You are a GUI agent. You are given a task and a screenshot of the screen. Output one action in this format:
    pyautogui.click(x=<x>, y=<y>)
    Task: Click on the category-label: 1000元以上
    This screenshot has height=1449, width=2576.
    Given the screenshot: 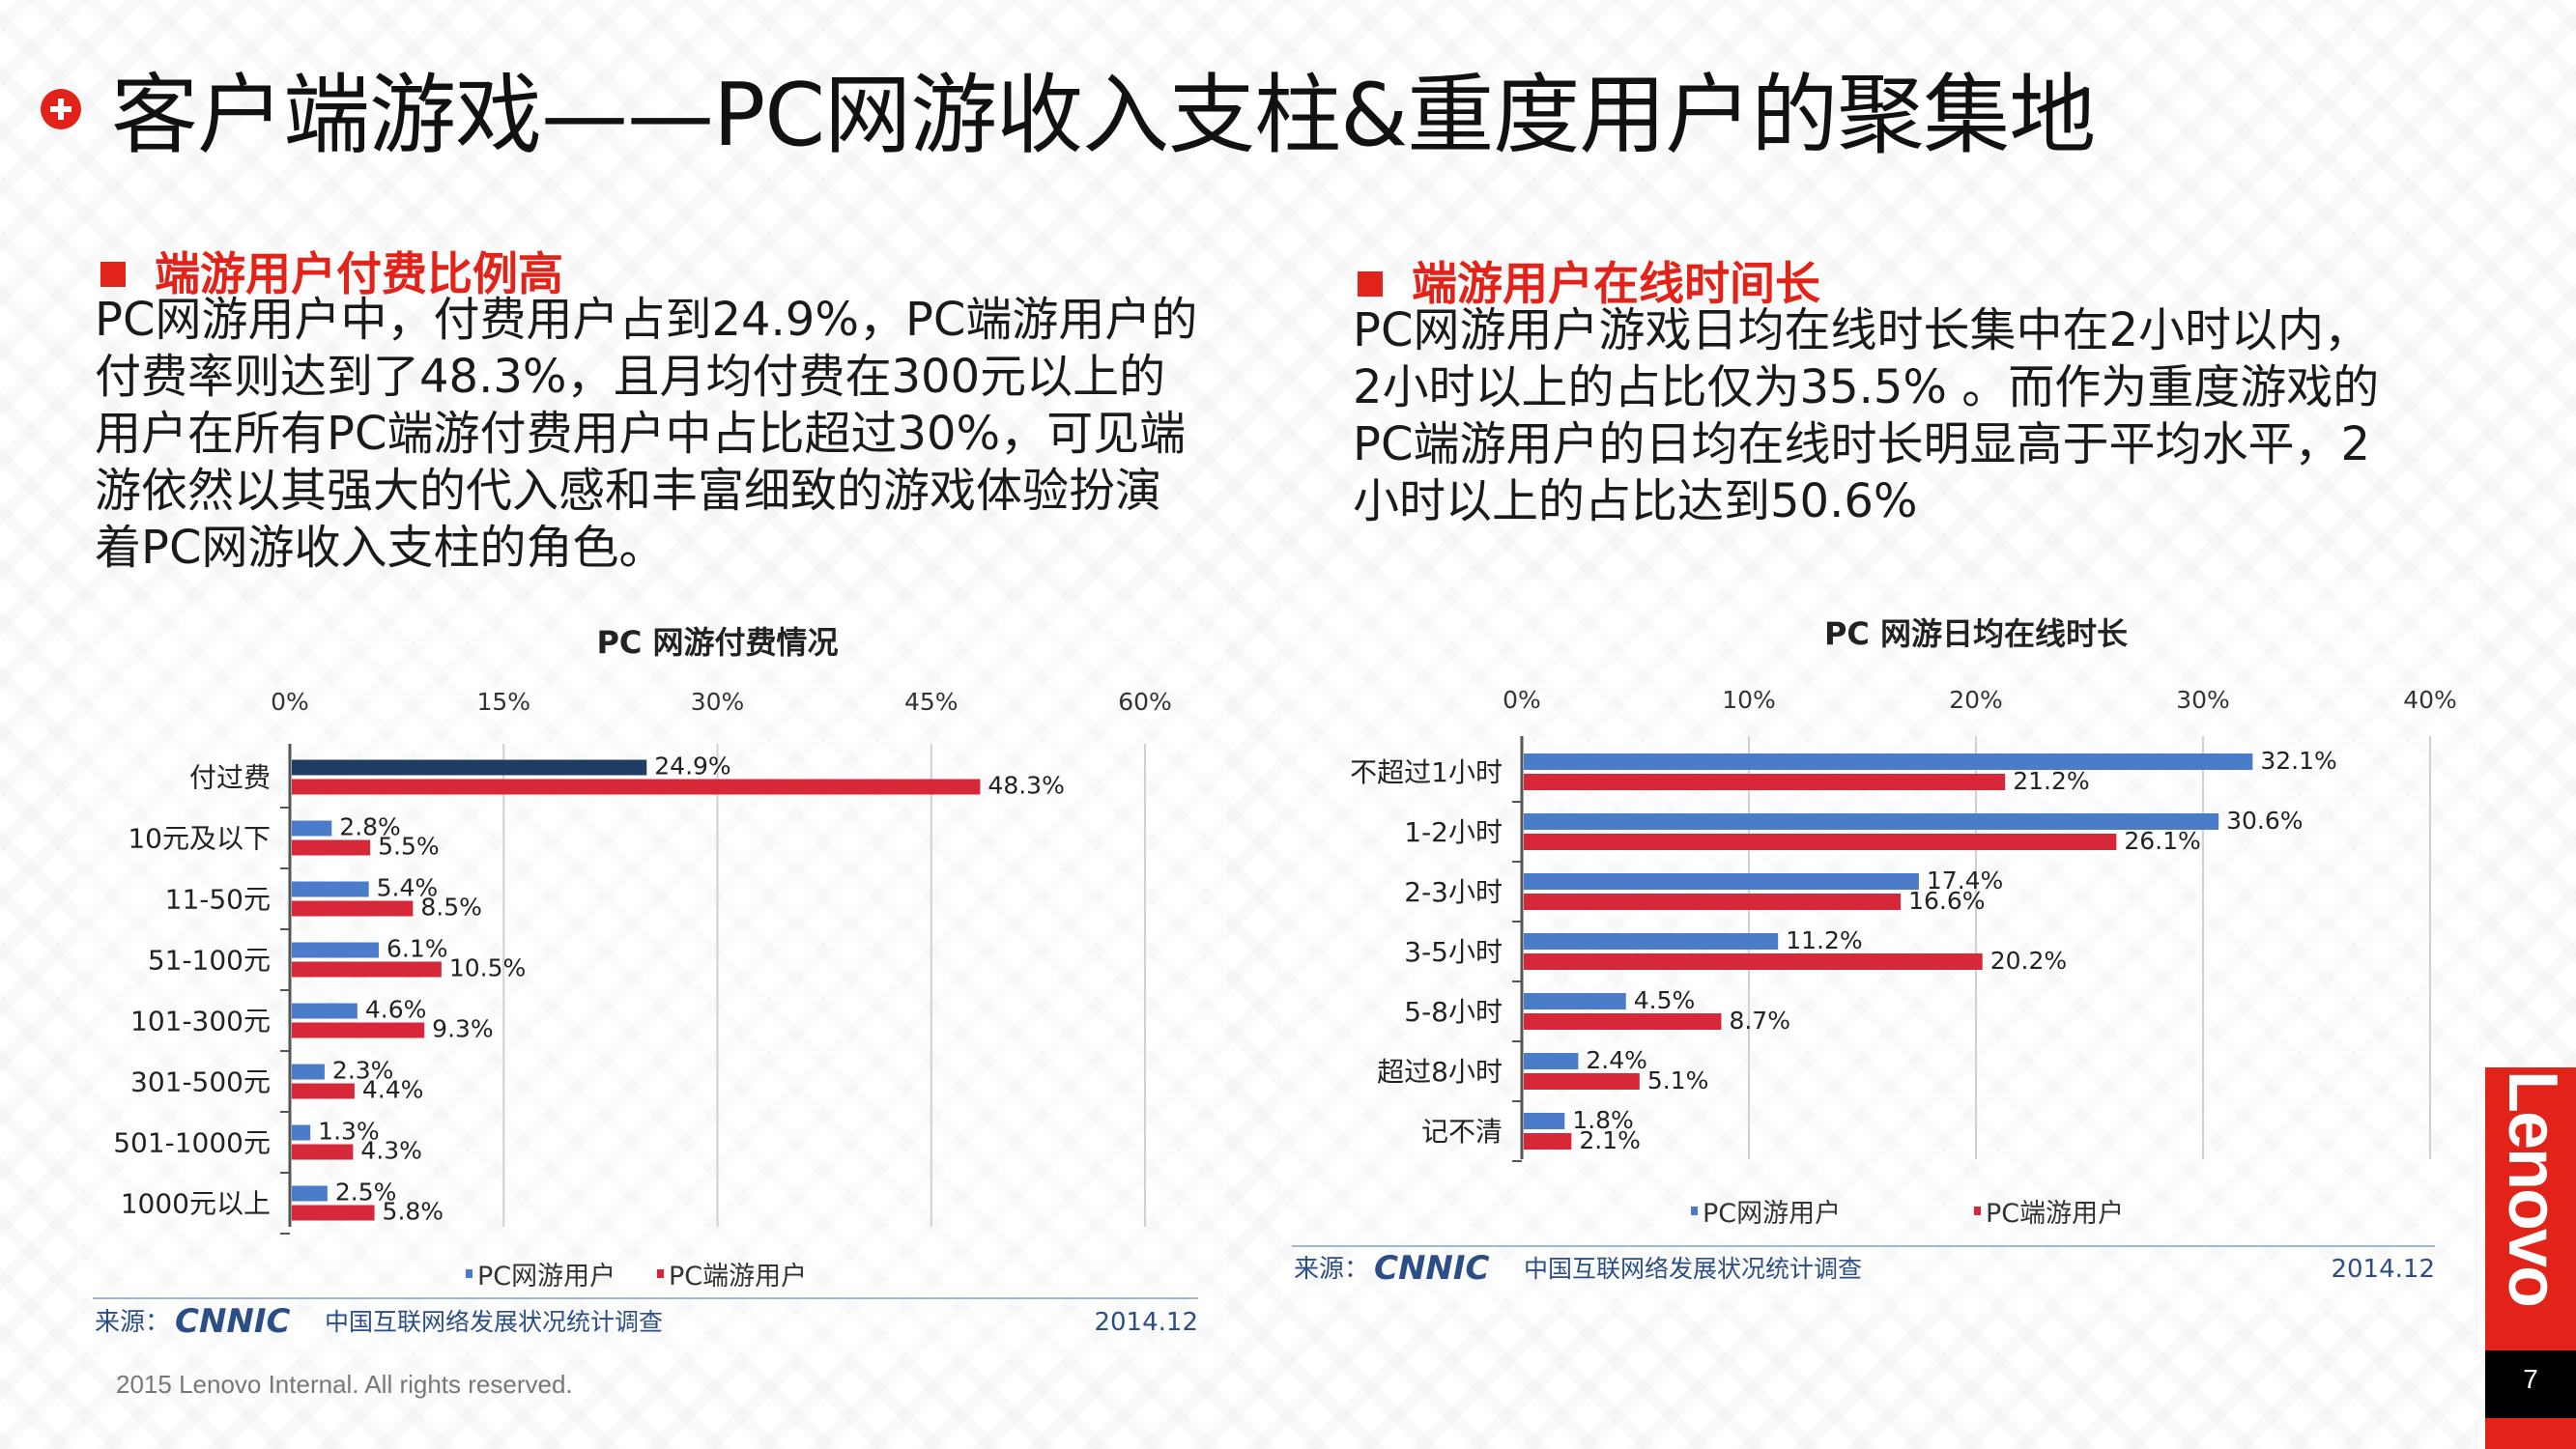 What is the action you would take?
    pyautogui.click(x=196, y=1204)
    